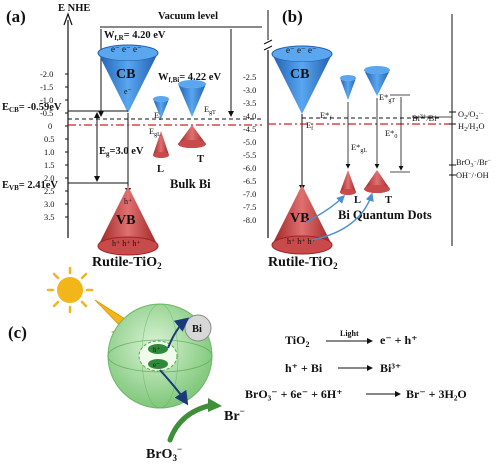  What do you see at coordinates (249, 181) in the screenshot?
I see `tick-label: -6.5` at bounding box center [249, 181].